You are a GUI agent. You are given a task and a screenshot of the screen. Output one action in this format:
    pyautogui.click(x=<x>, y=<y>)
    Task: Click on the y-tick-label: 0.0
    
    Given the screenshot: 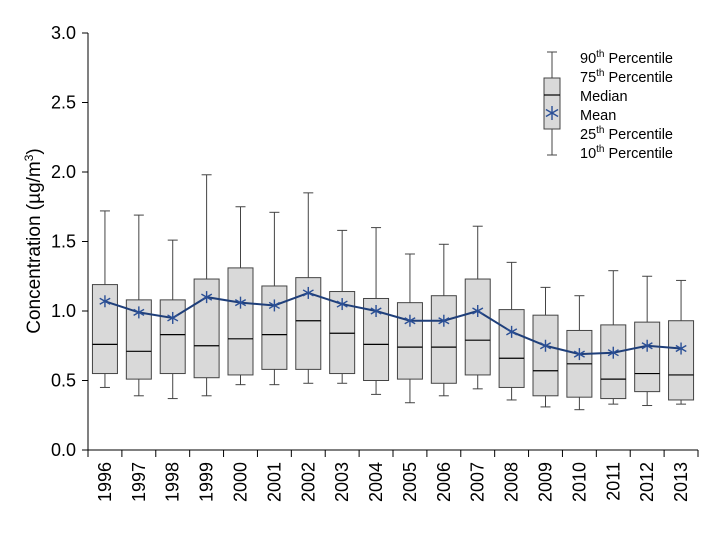 What is the action you would take?
    pyautogui.click(x=63, y=450)
    